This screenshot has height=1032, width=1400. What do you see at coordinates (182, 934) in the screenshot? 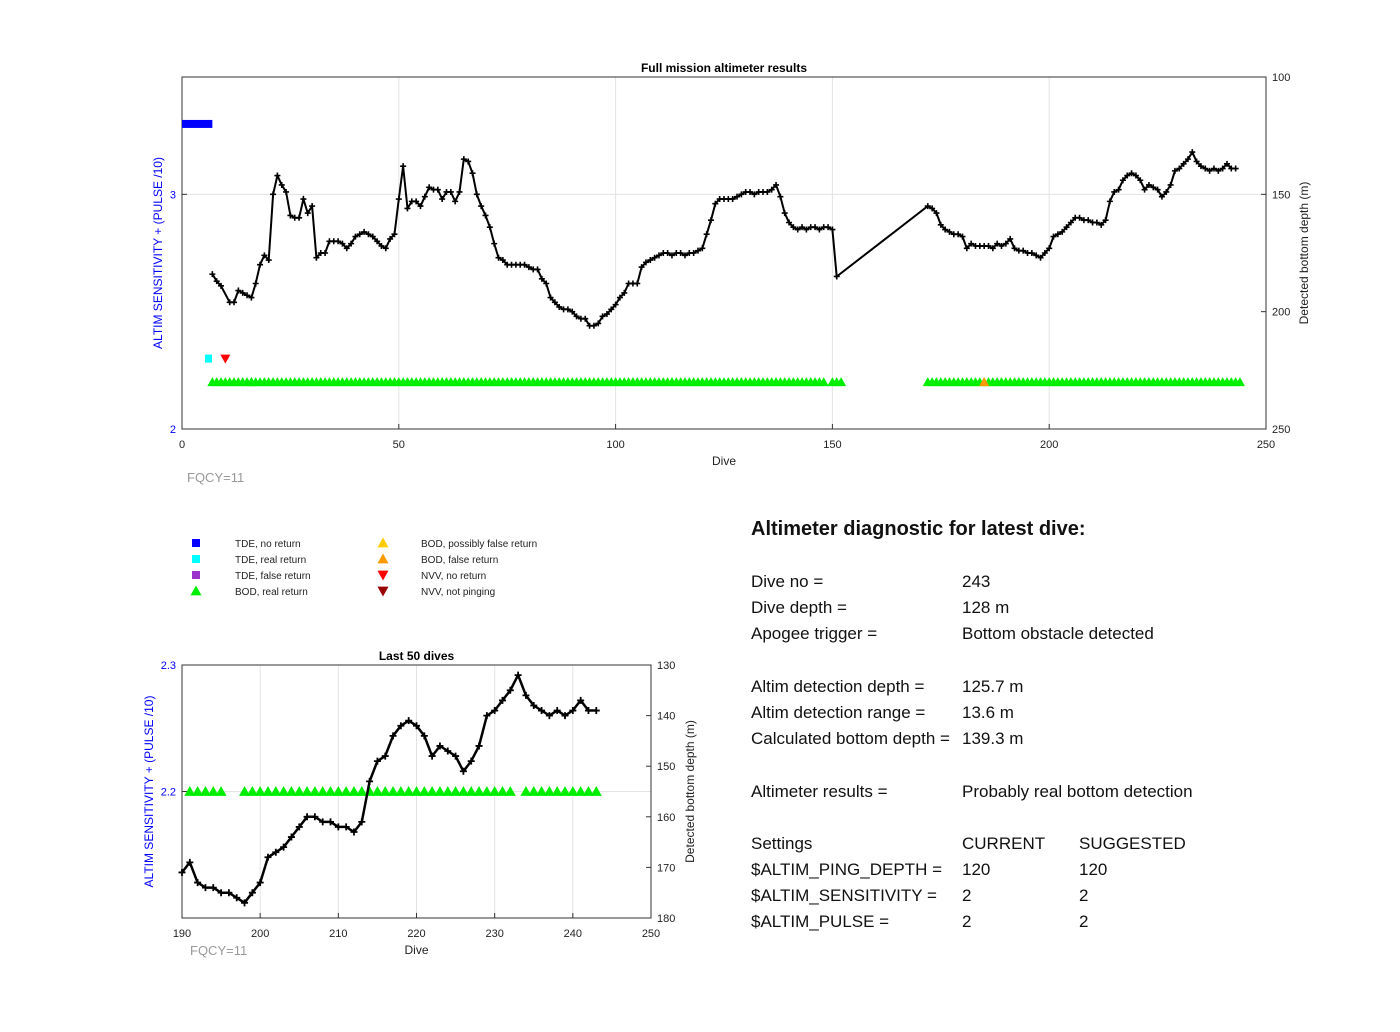
I see `x-tick-label: 190` at bounding box center [182, 934].